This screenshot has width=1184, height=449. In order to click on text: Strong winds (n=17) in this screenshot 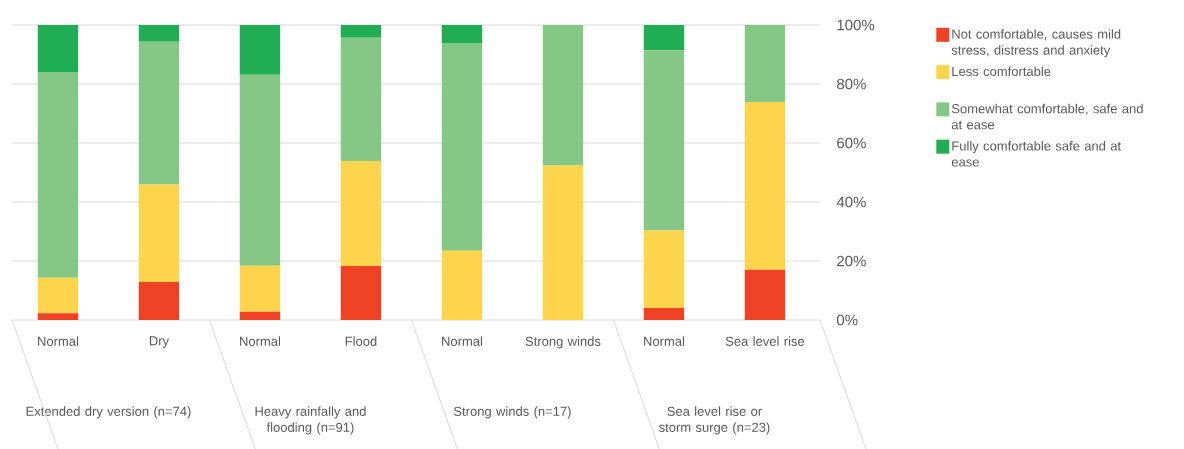, I will do `click(512, 412)`.